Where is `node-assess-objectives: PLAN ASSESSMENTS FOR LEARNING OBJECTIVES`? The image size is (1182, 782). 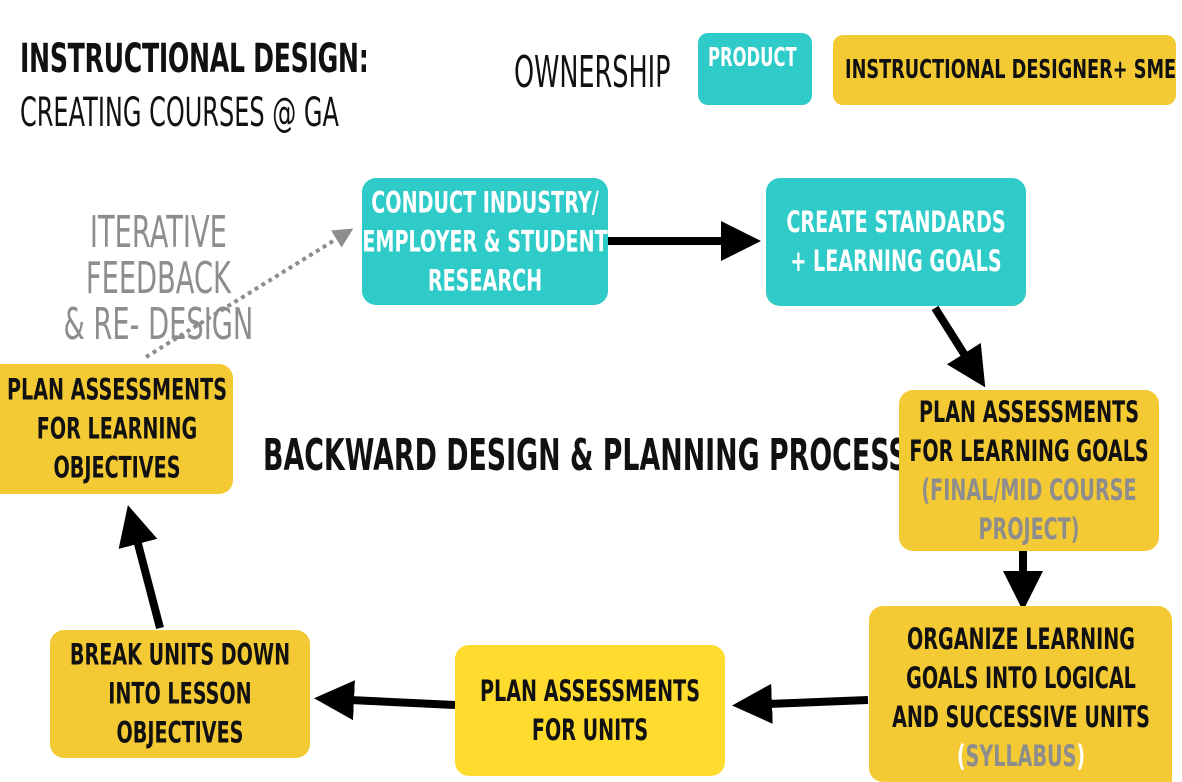 node-assess-objectives: PLAN ASSESSMENTS FOR LEARNING OBJECTIVES is located at coordinates (116, 429).